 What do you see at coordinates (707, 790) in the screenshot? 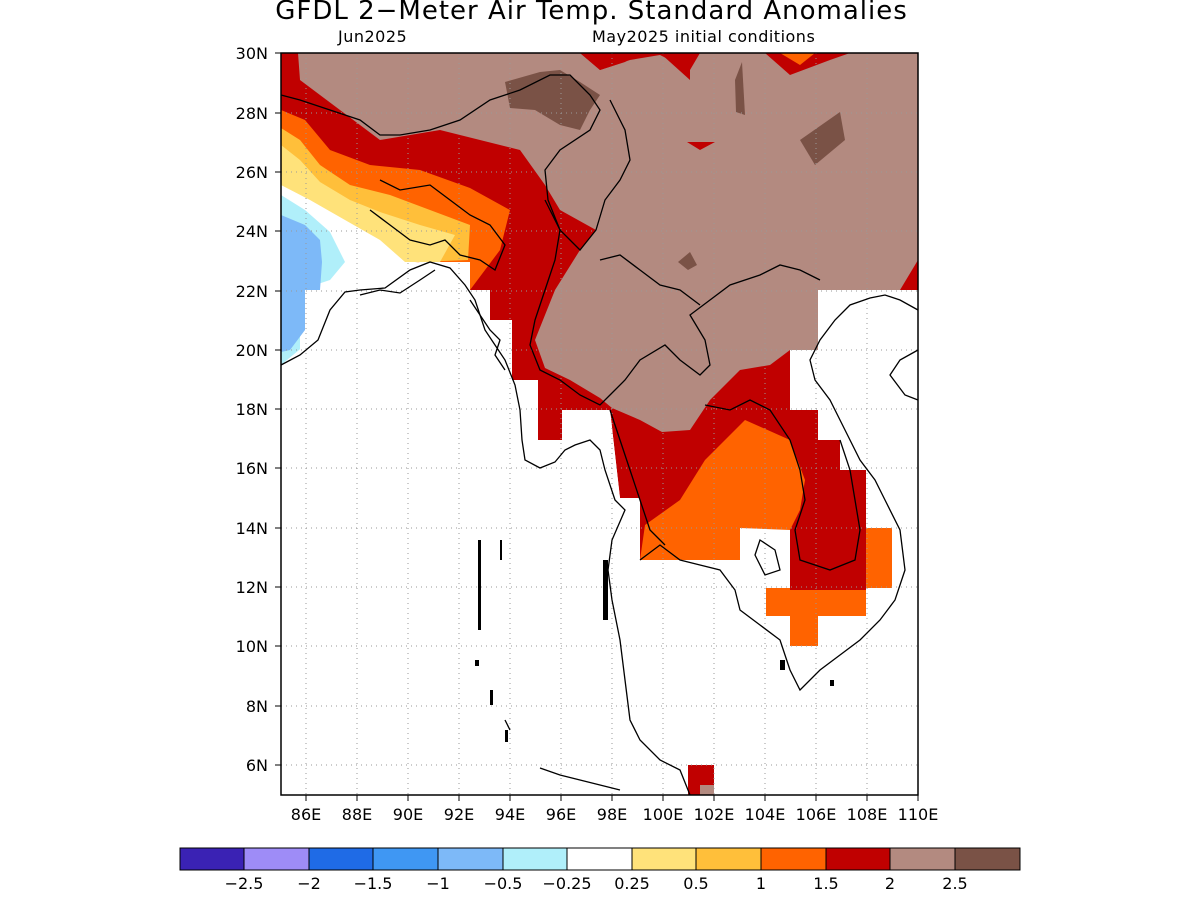
I see `anomaly-region-2-5-south` at bounding box center [707, 790].